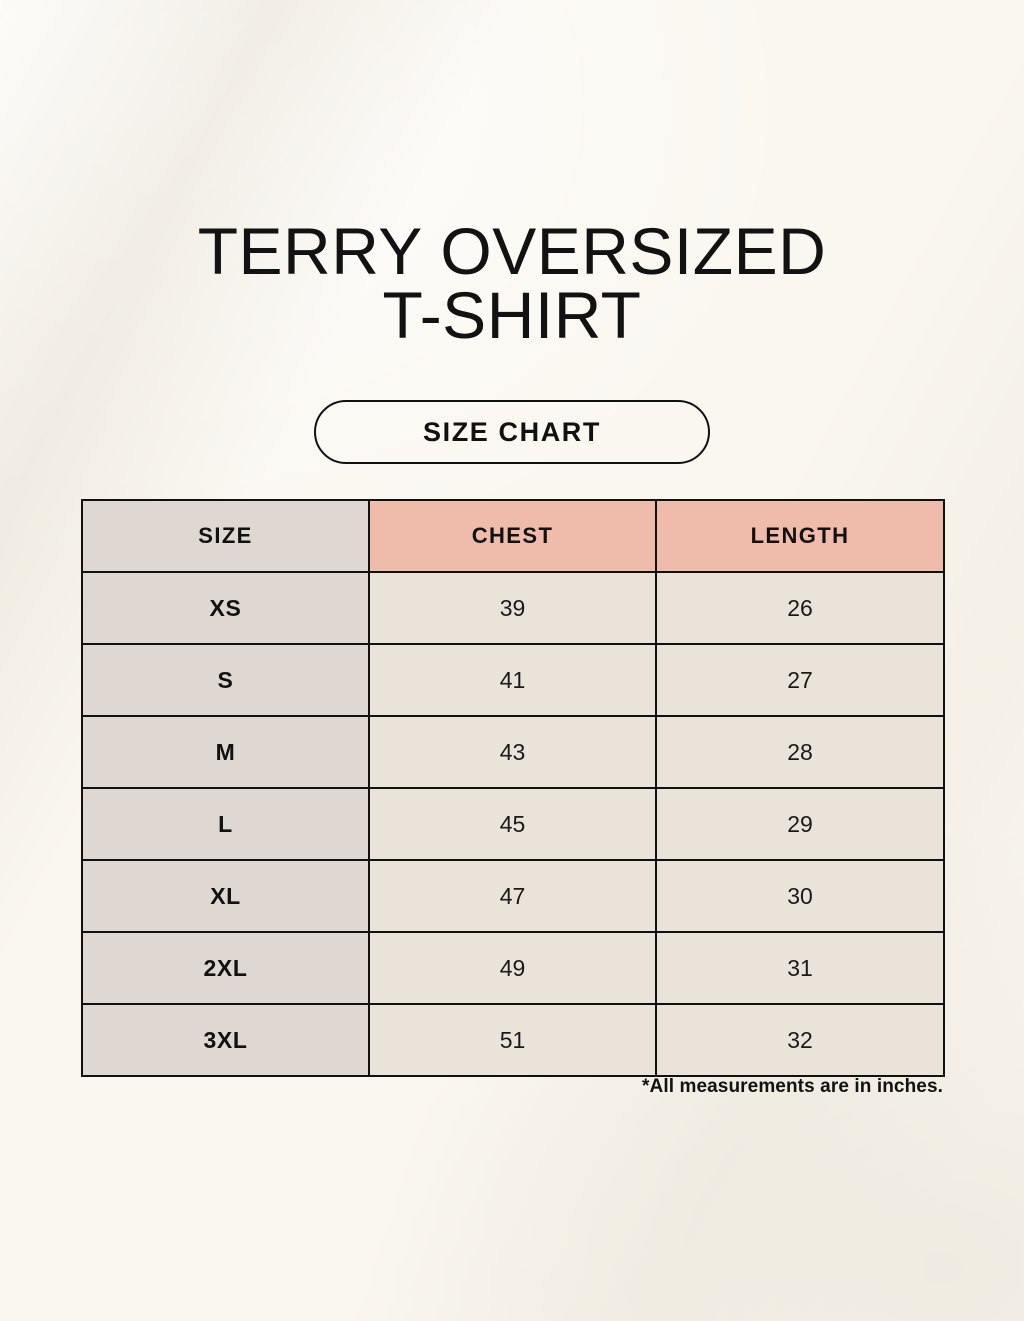 This screenshot has height=1321, width=1024. What do you see at coordinates (225, 608) in the screenshot?
I see `cell-size: XS` at bounding box center [225, 608].